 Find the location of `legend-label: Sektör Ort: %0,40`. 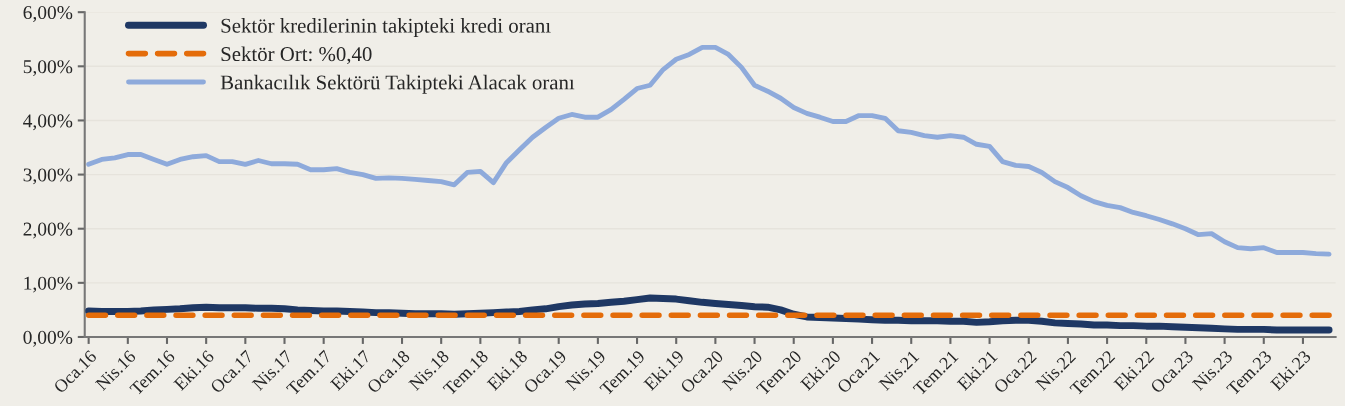

legend-label: Sektör Ort: %0,40 is located at coordinates (296, 55).